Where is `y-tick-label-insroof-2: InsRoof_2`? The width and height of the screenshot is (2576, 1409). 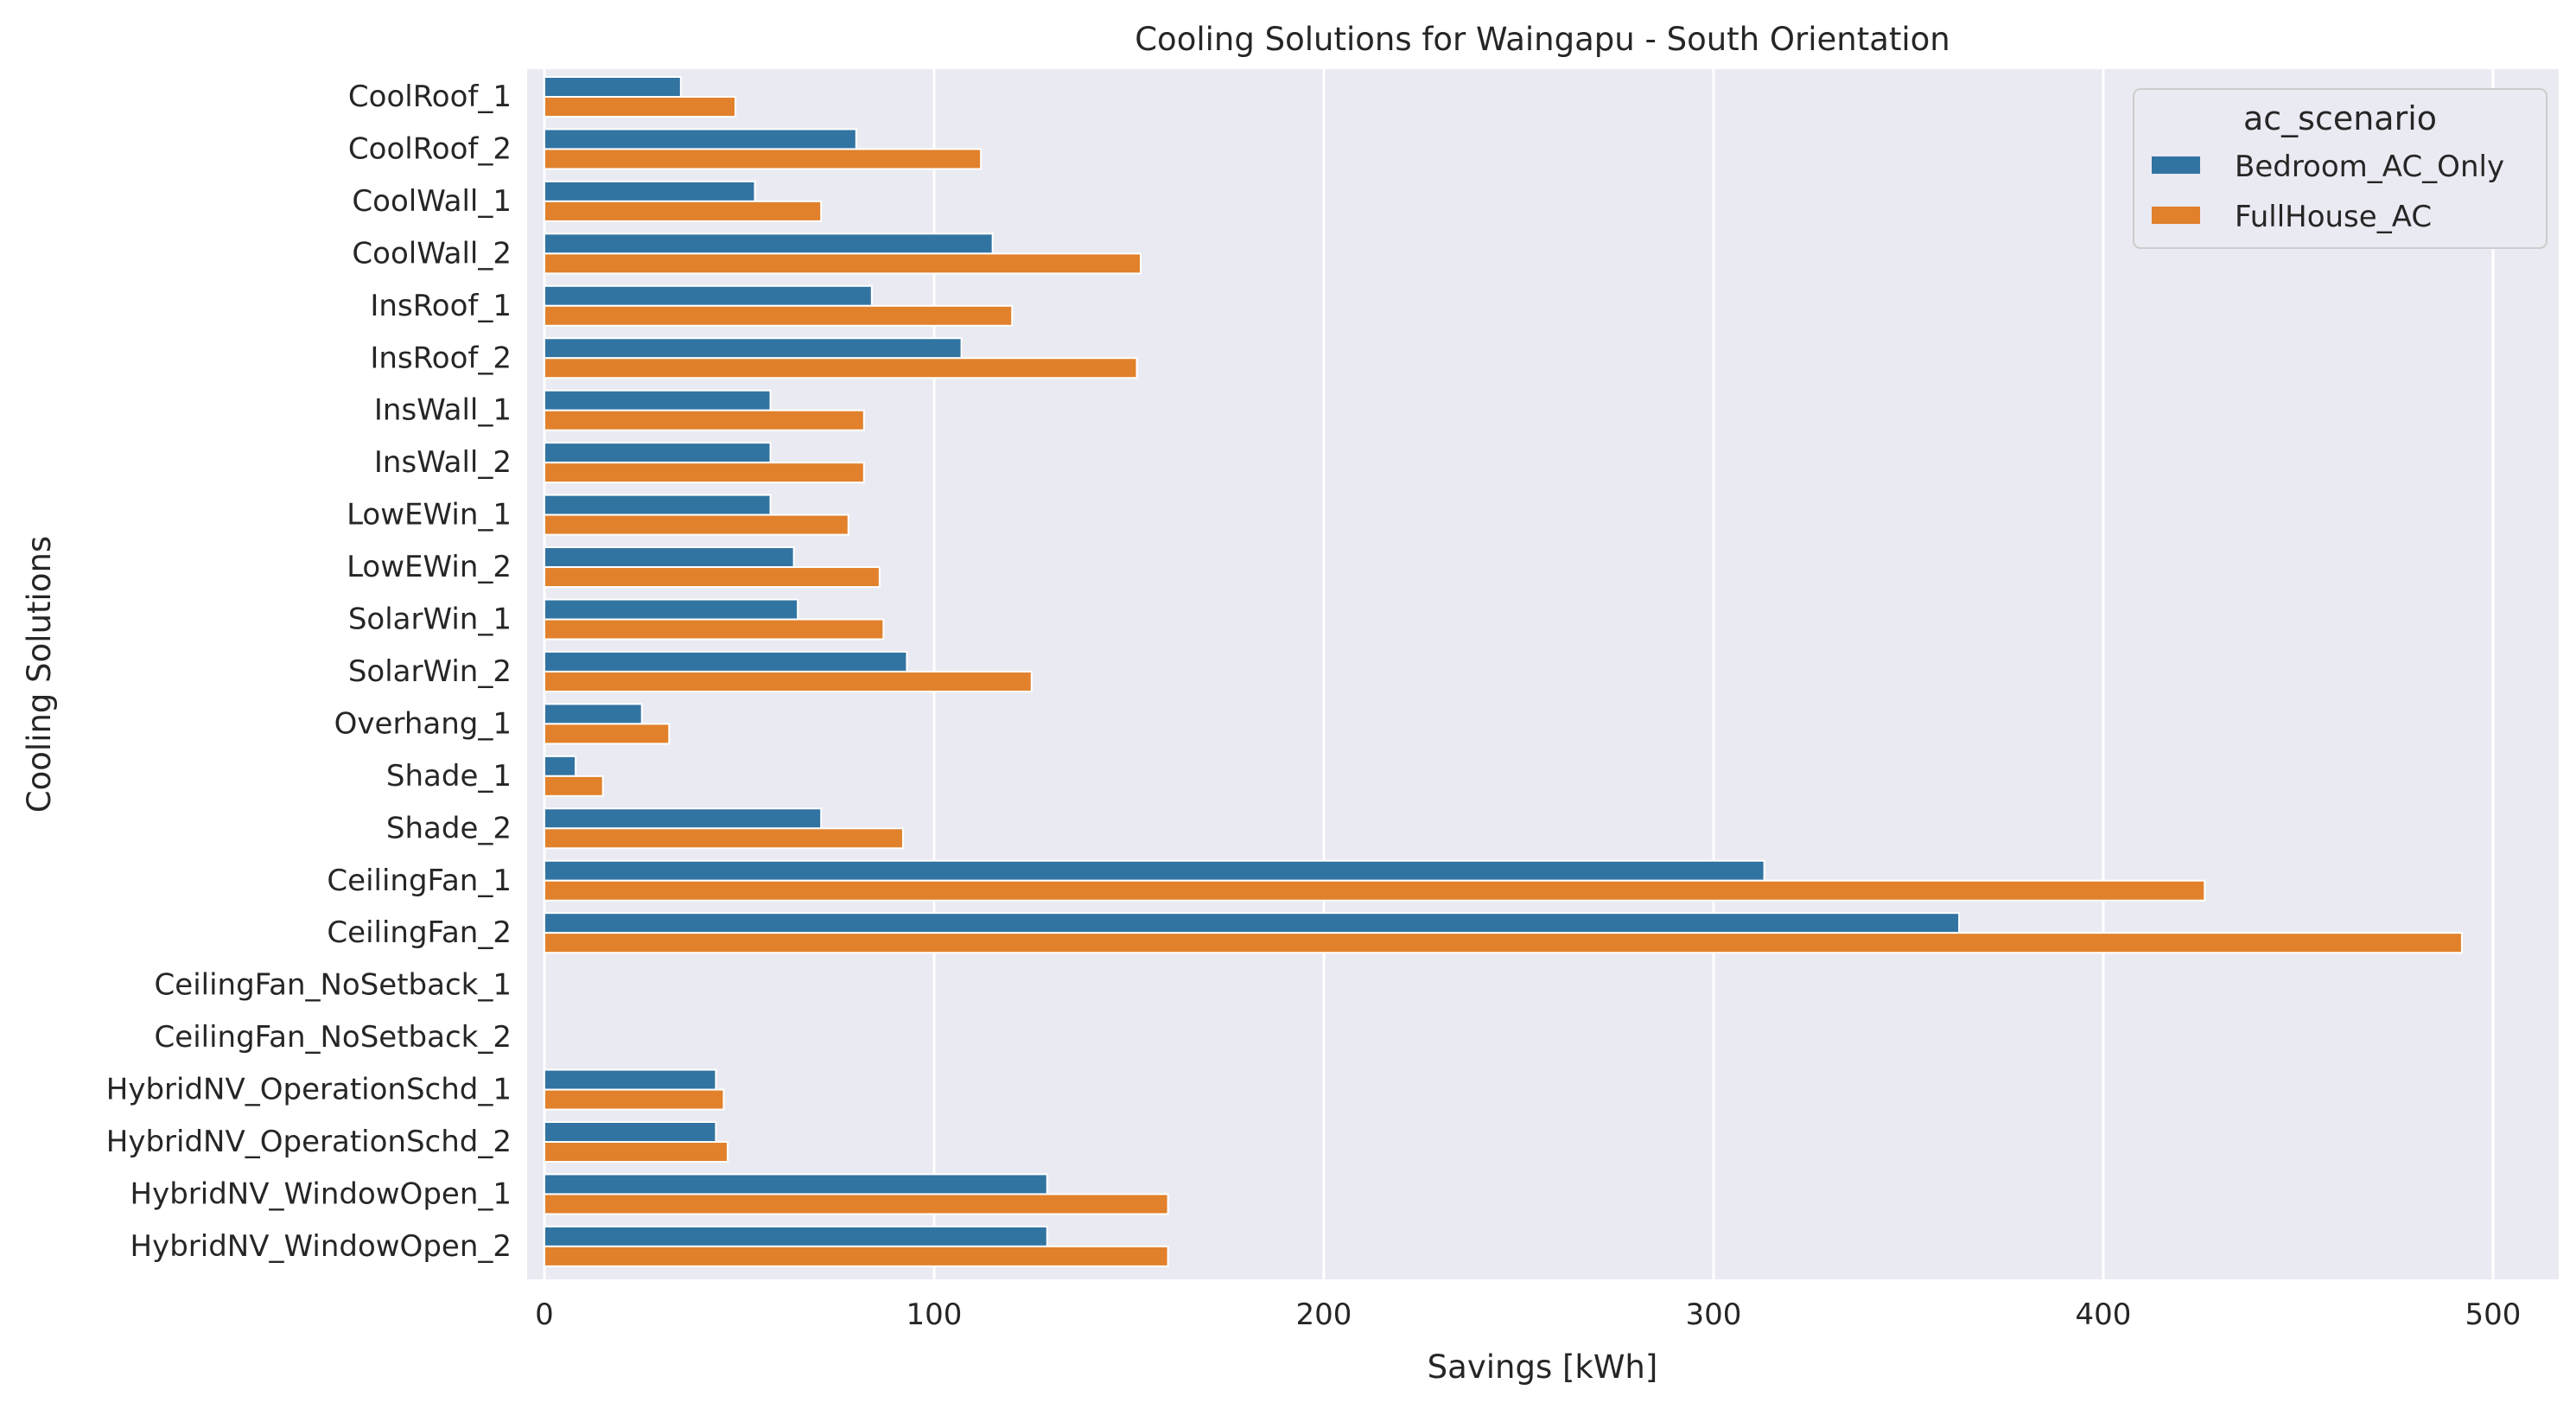
y-tick-label-insroof-2: InsRoof_2 is located at coordinates (441, 358).